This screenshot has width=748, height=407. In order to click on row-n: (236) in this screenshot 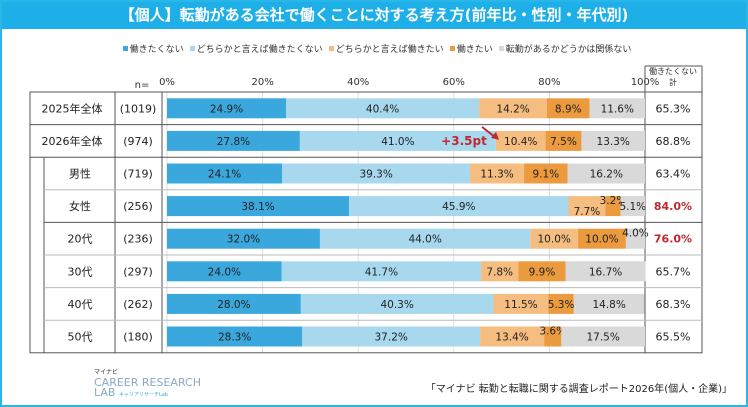, I will do `click(138, 239)`.